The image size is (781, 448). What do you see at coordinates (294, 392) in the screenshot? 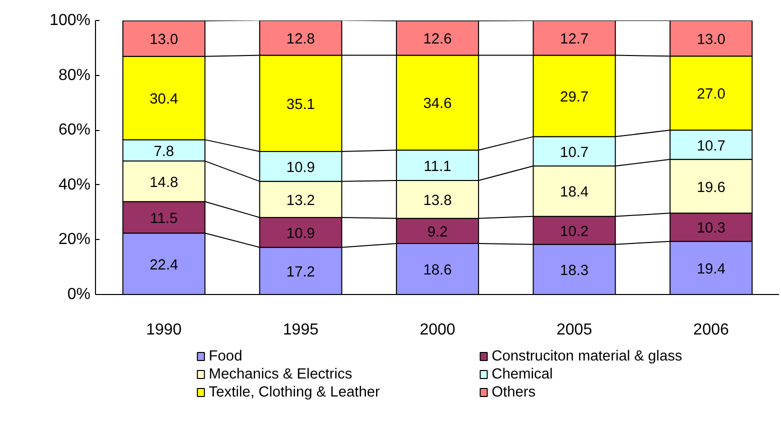
I see `legend-label: Textile, Clothing & Leather` at bounding box center [294, 392].